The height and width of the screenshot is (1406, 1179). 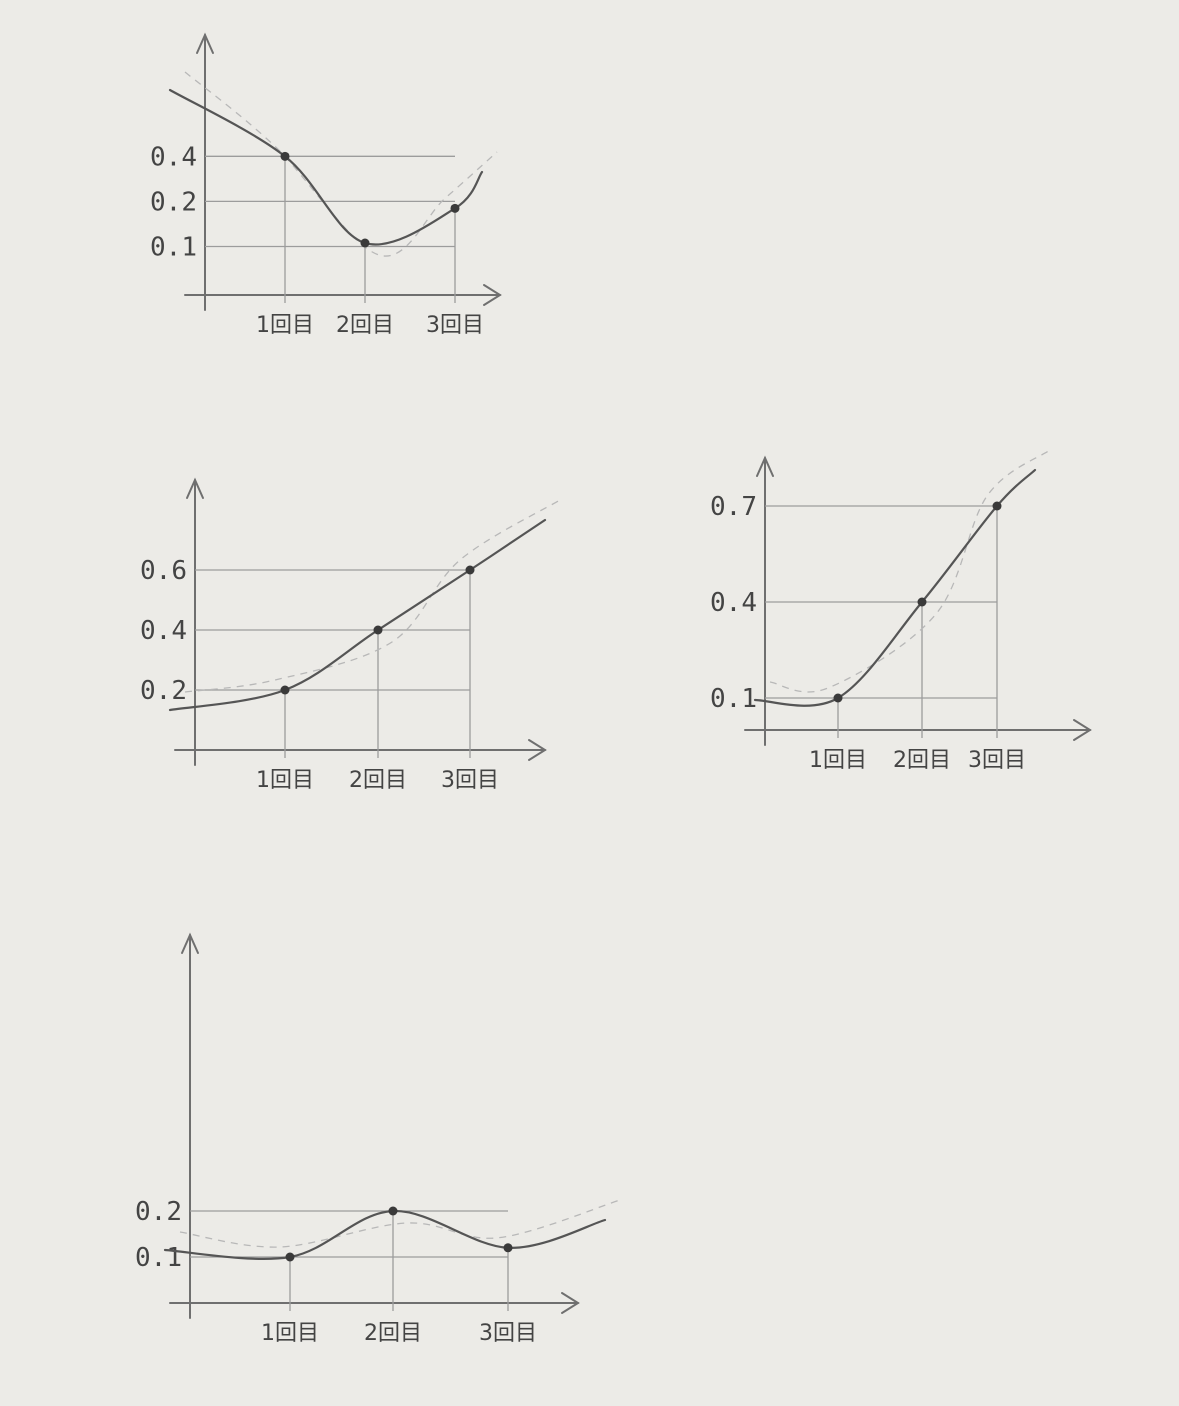 I want to click on chart-4: 0.2 0.1 1回目 2回目 3回目, so click(x=378, y=1139).